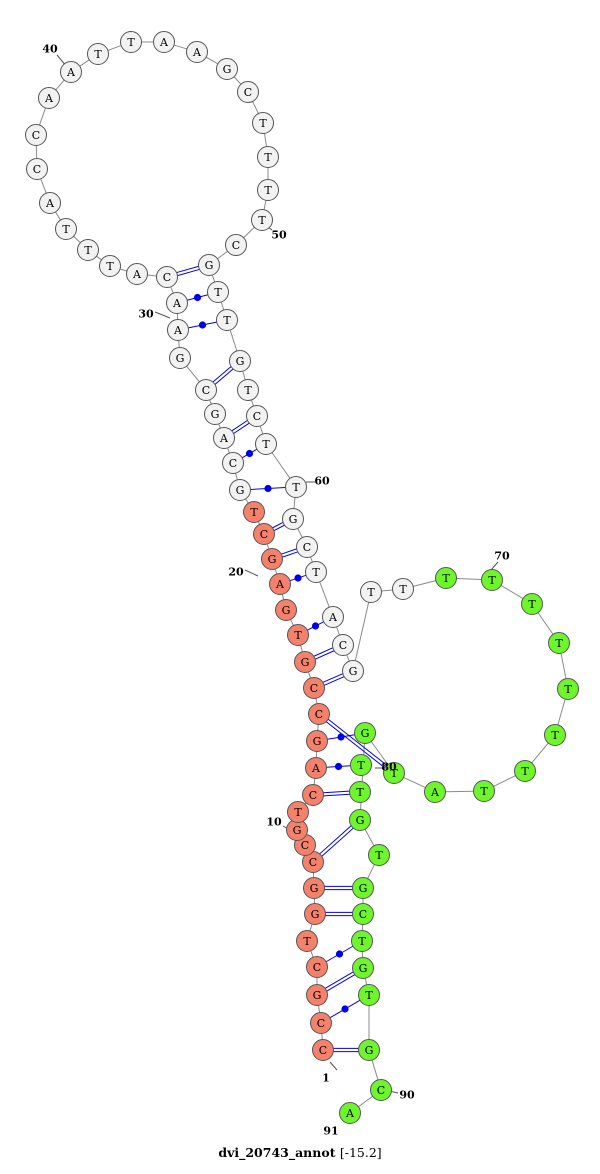  I want to click on nucleotide-label: G, so click(286, 610).